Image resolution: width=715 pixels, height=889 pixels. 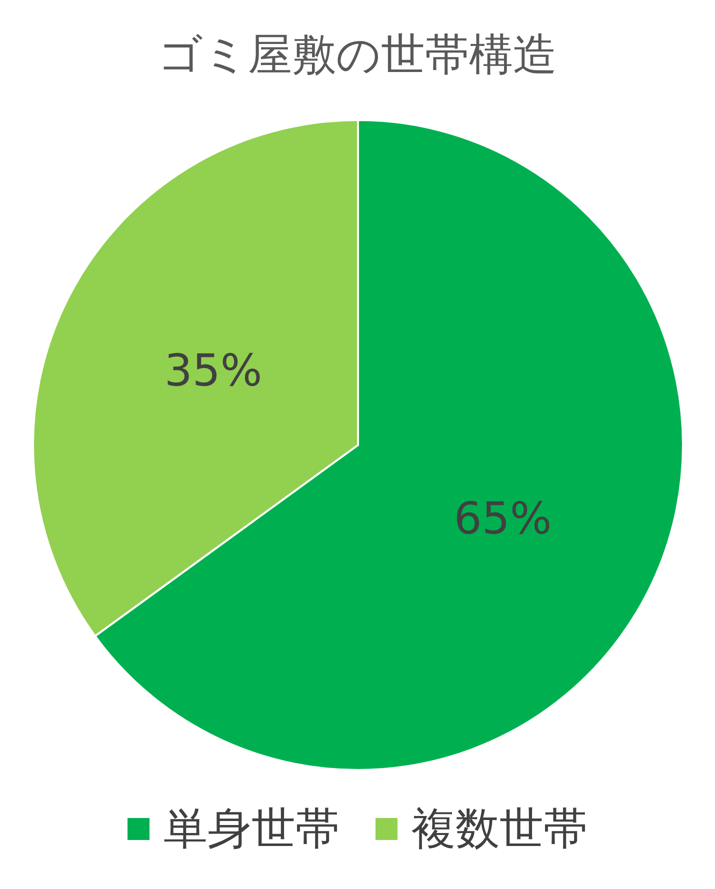 What do you see at coordinates (500, 829) in the screenshot?
I see `legend-label: 複数世帯` at bounding box center [500, 829].